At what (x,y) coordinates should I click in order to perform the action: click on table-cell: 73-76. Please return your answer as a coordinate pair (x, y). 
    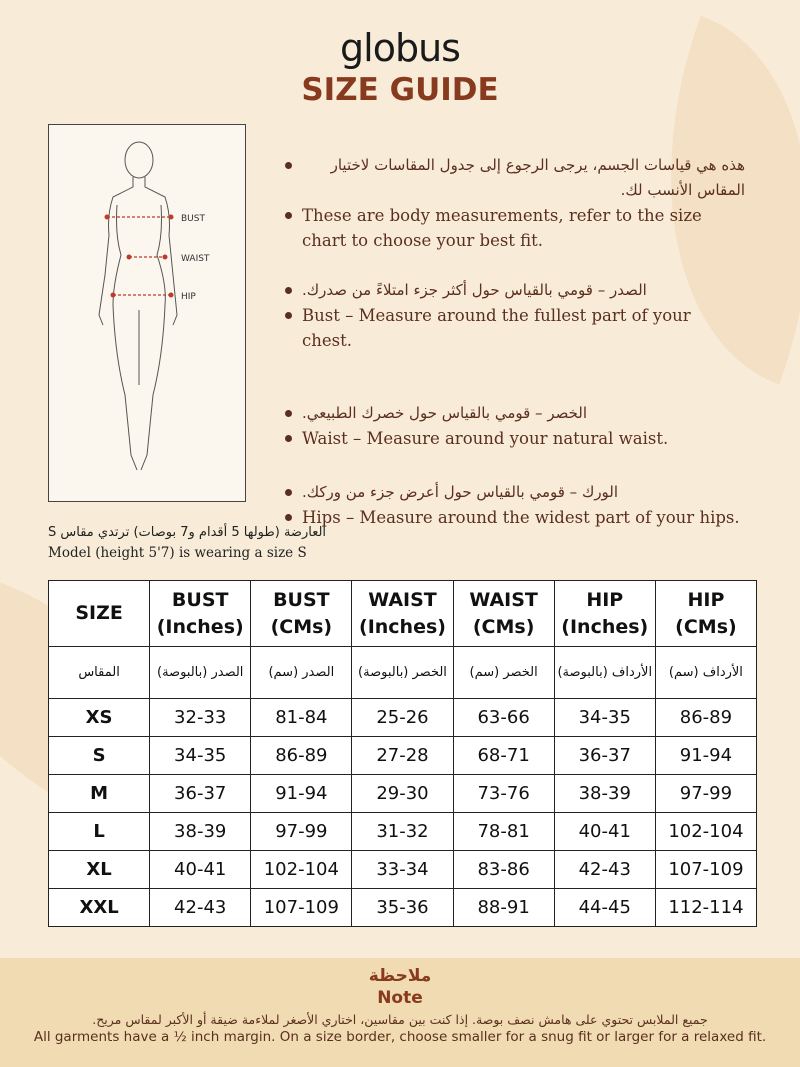
    Looking at the image, I should click on (503, 793).